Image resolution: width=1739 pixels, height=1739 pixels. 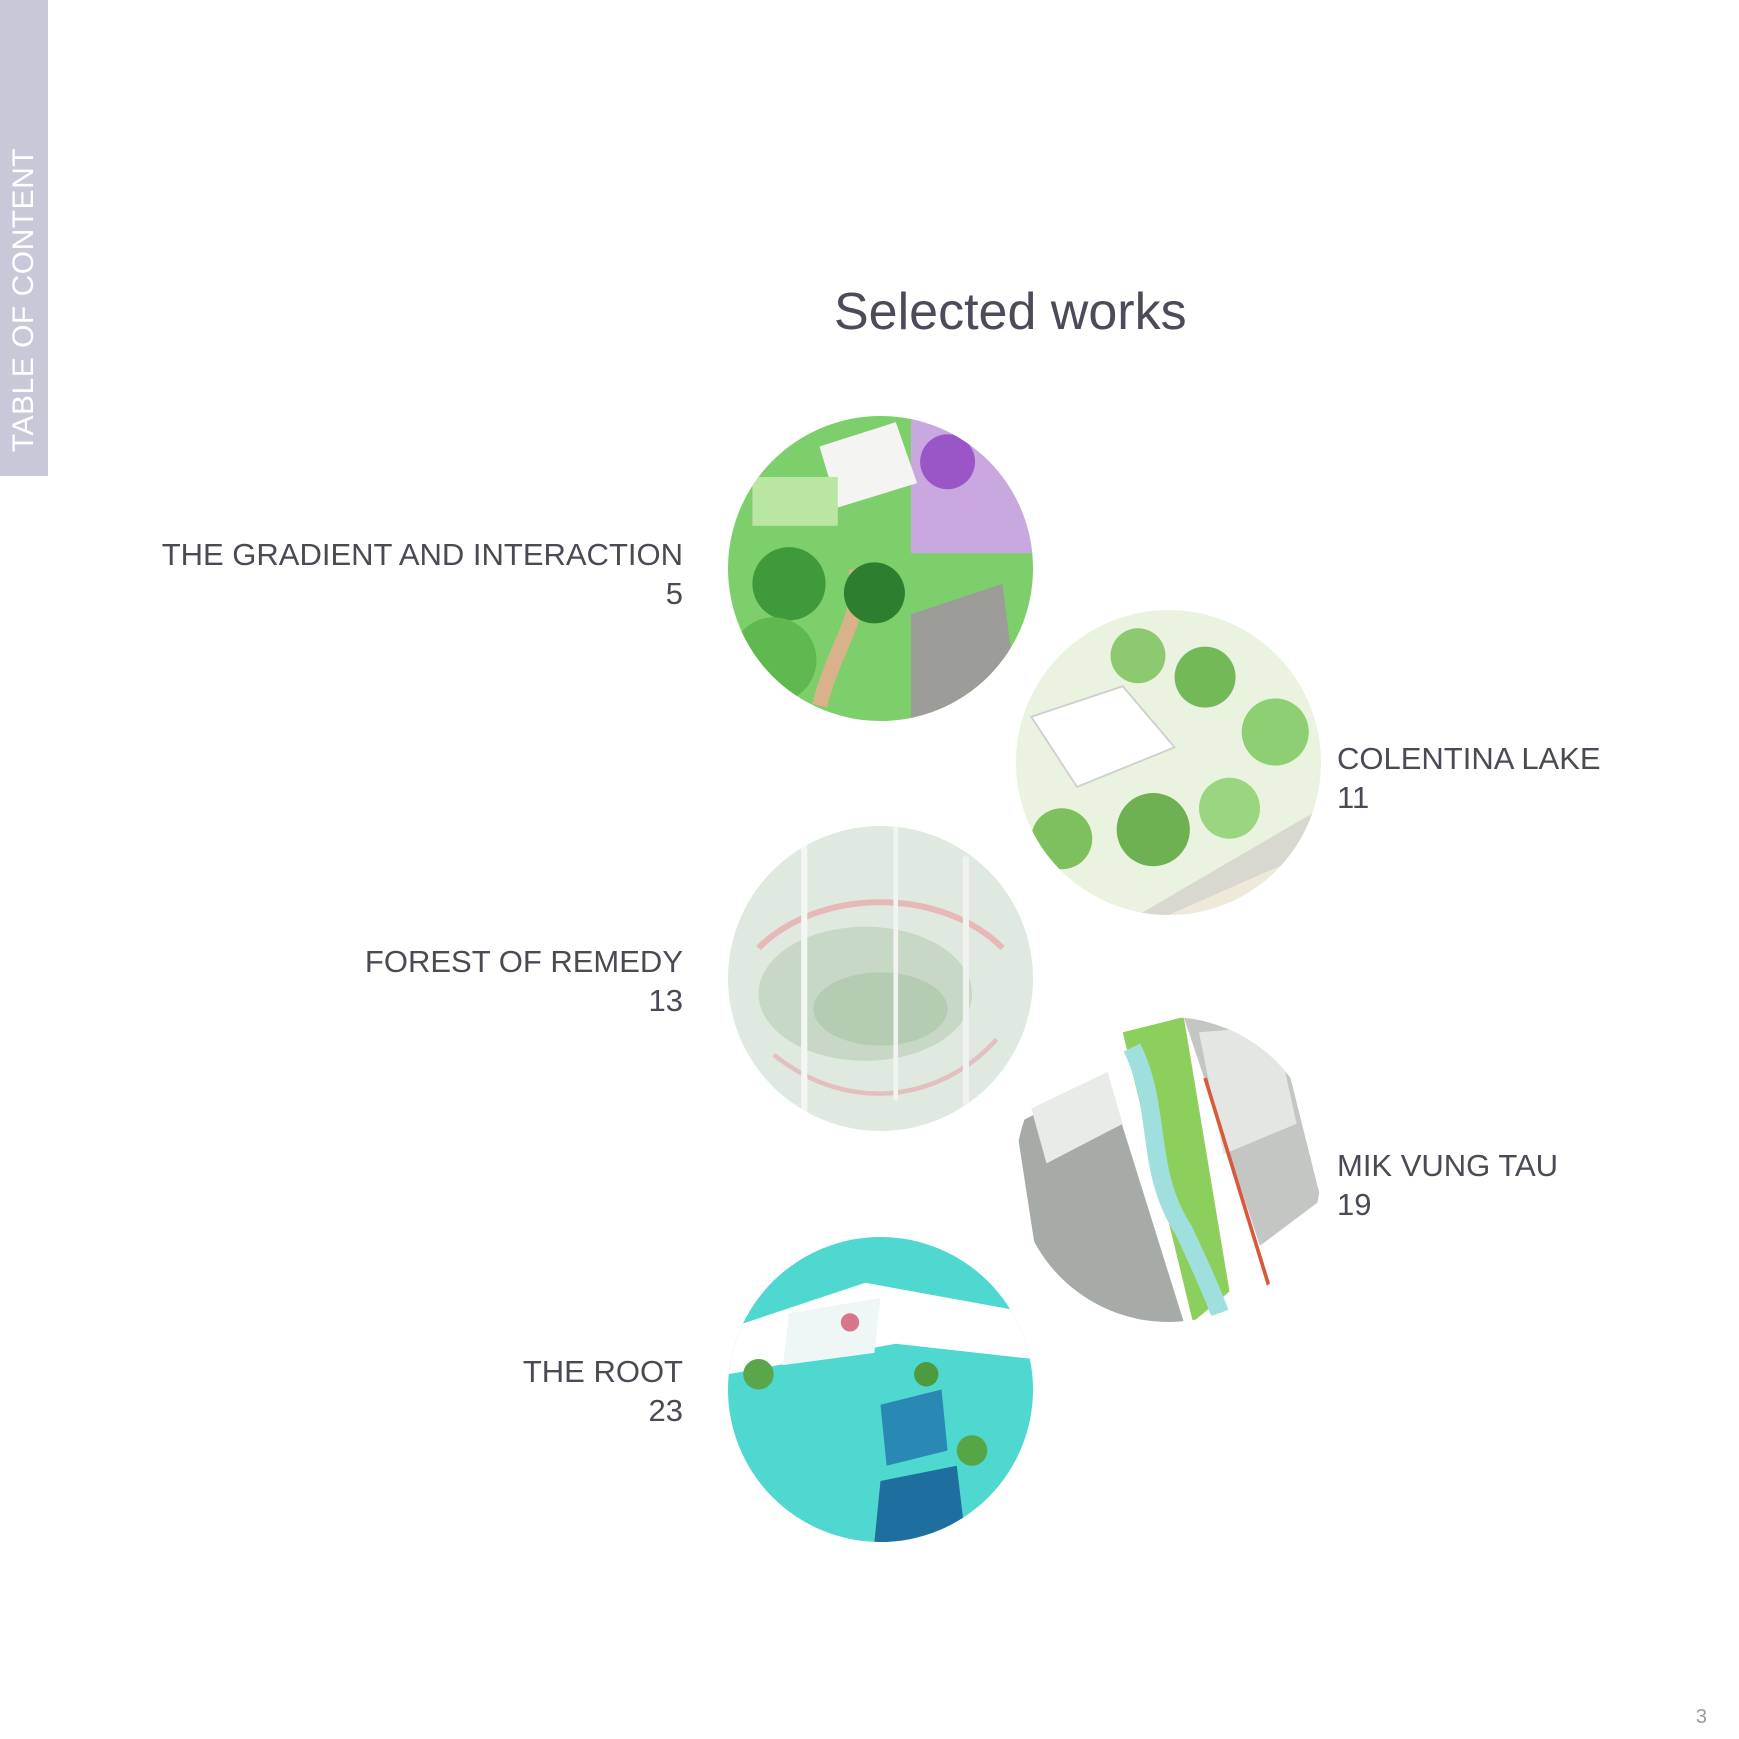 I want to click on work-page: 19, so click(x=1354, y=1204).